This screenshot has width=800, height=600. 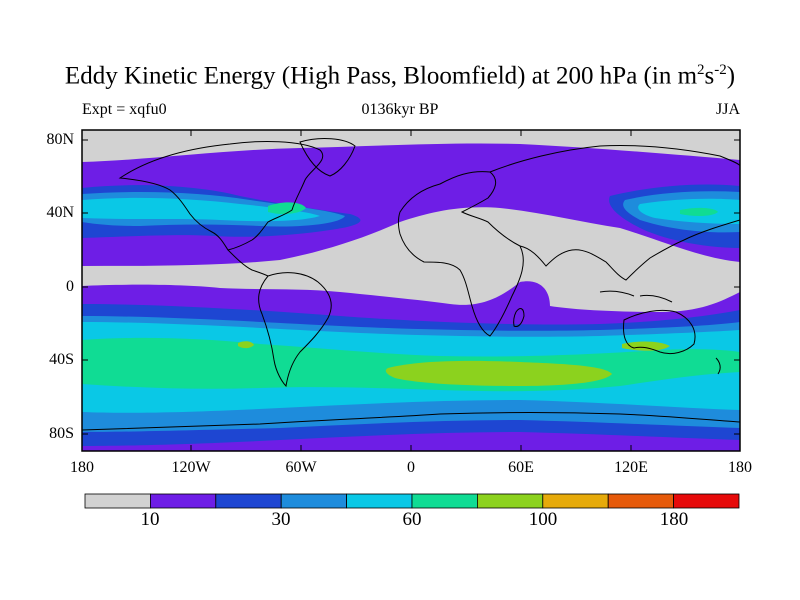 I want to click on colorbar-label-100: 100, so click(x=543, y=519).